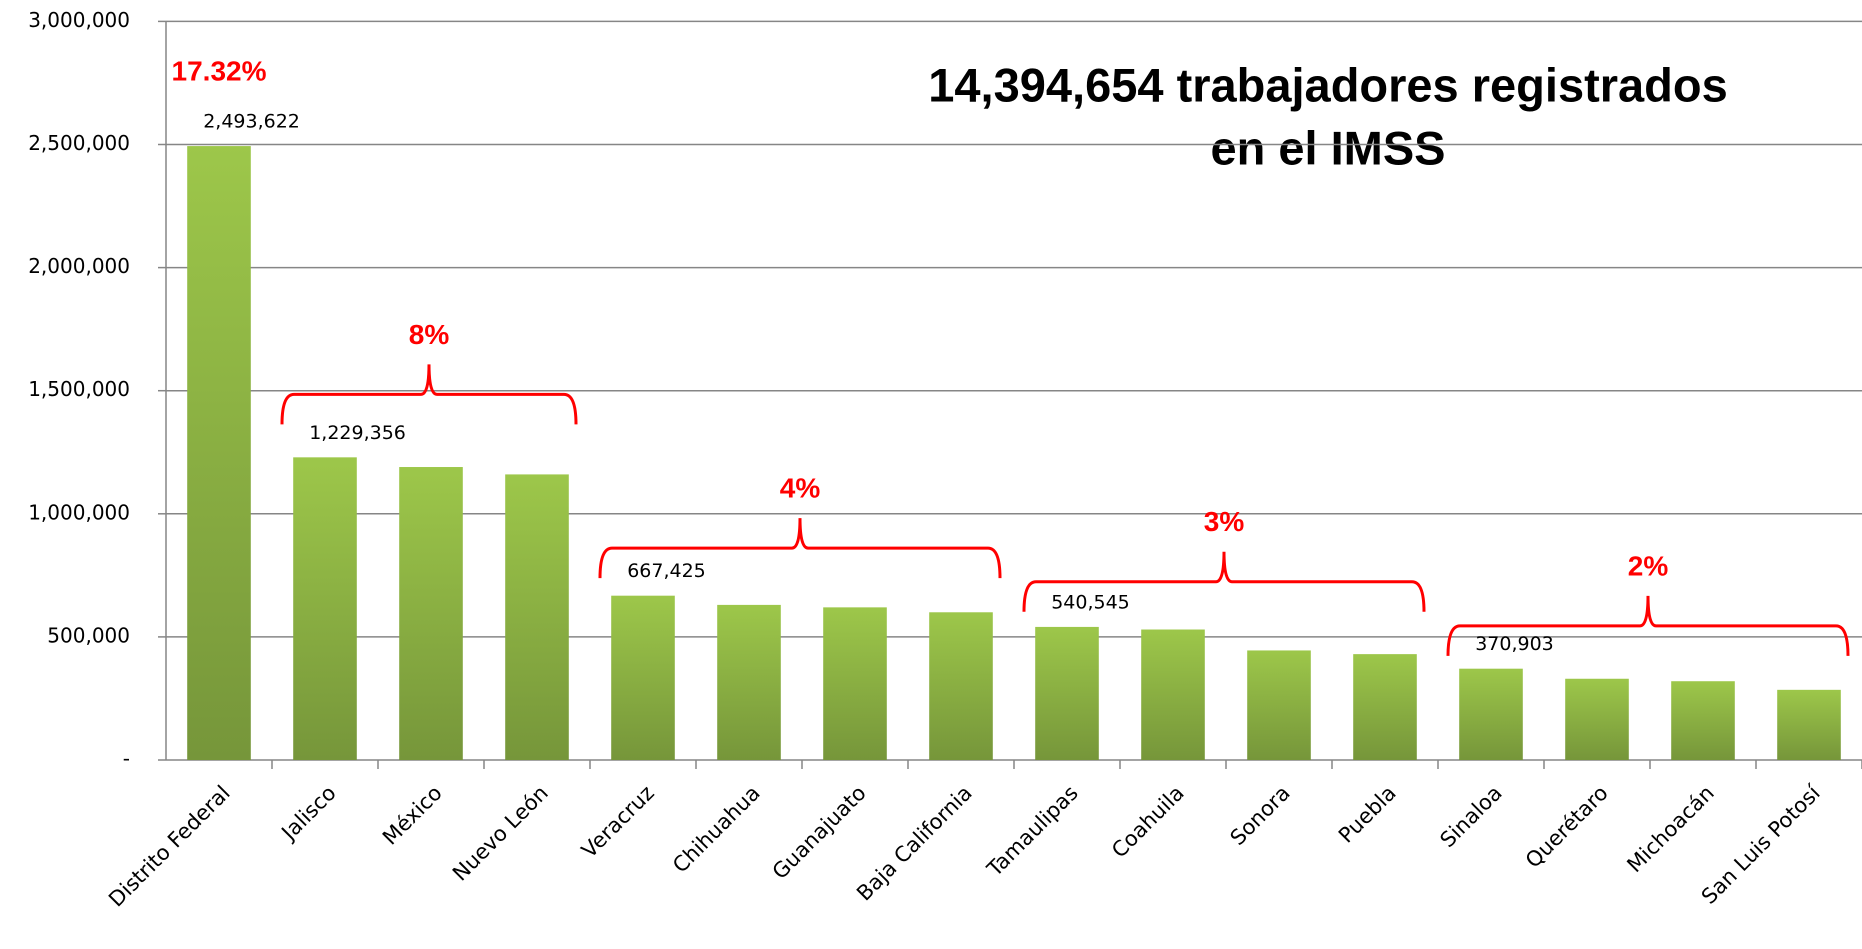 This screenshot has width=1862, height=949. I want to click on x-tick-label: Jalisco, so click(308, 813).